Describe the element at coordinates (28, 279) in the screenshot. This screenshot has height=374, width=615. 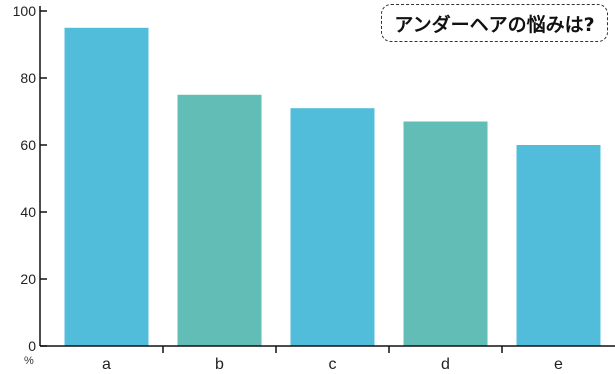
I see `y-tick-label-20: 20` at that location.